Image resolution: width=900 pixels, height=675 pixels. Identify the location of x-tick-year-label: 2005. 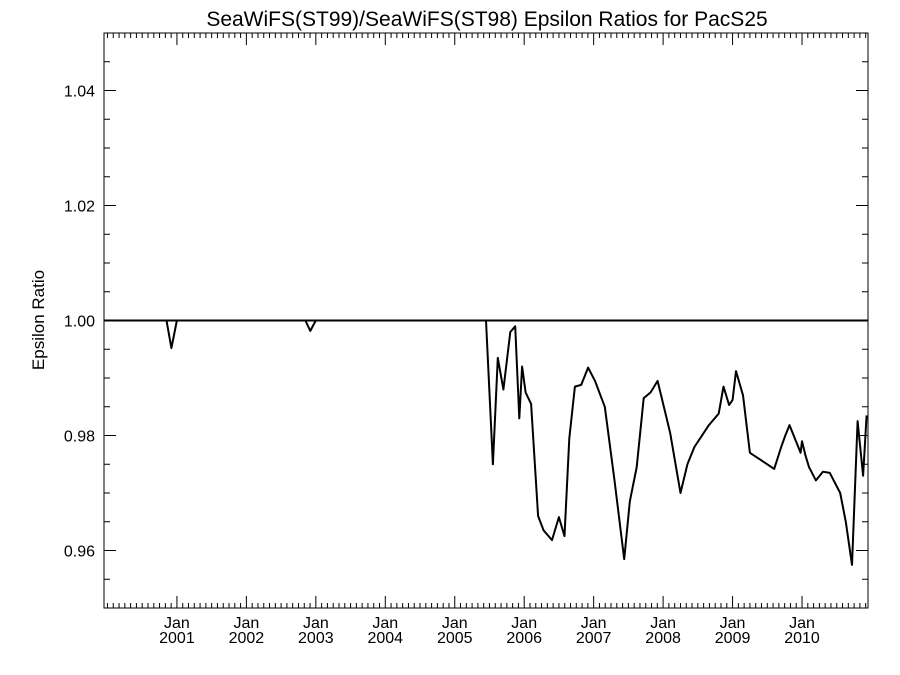
(455, 638).